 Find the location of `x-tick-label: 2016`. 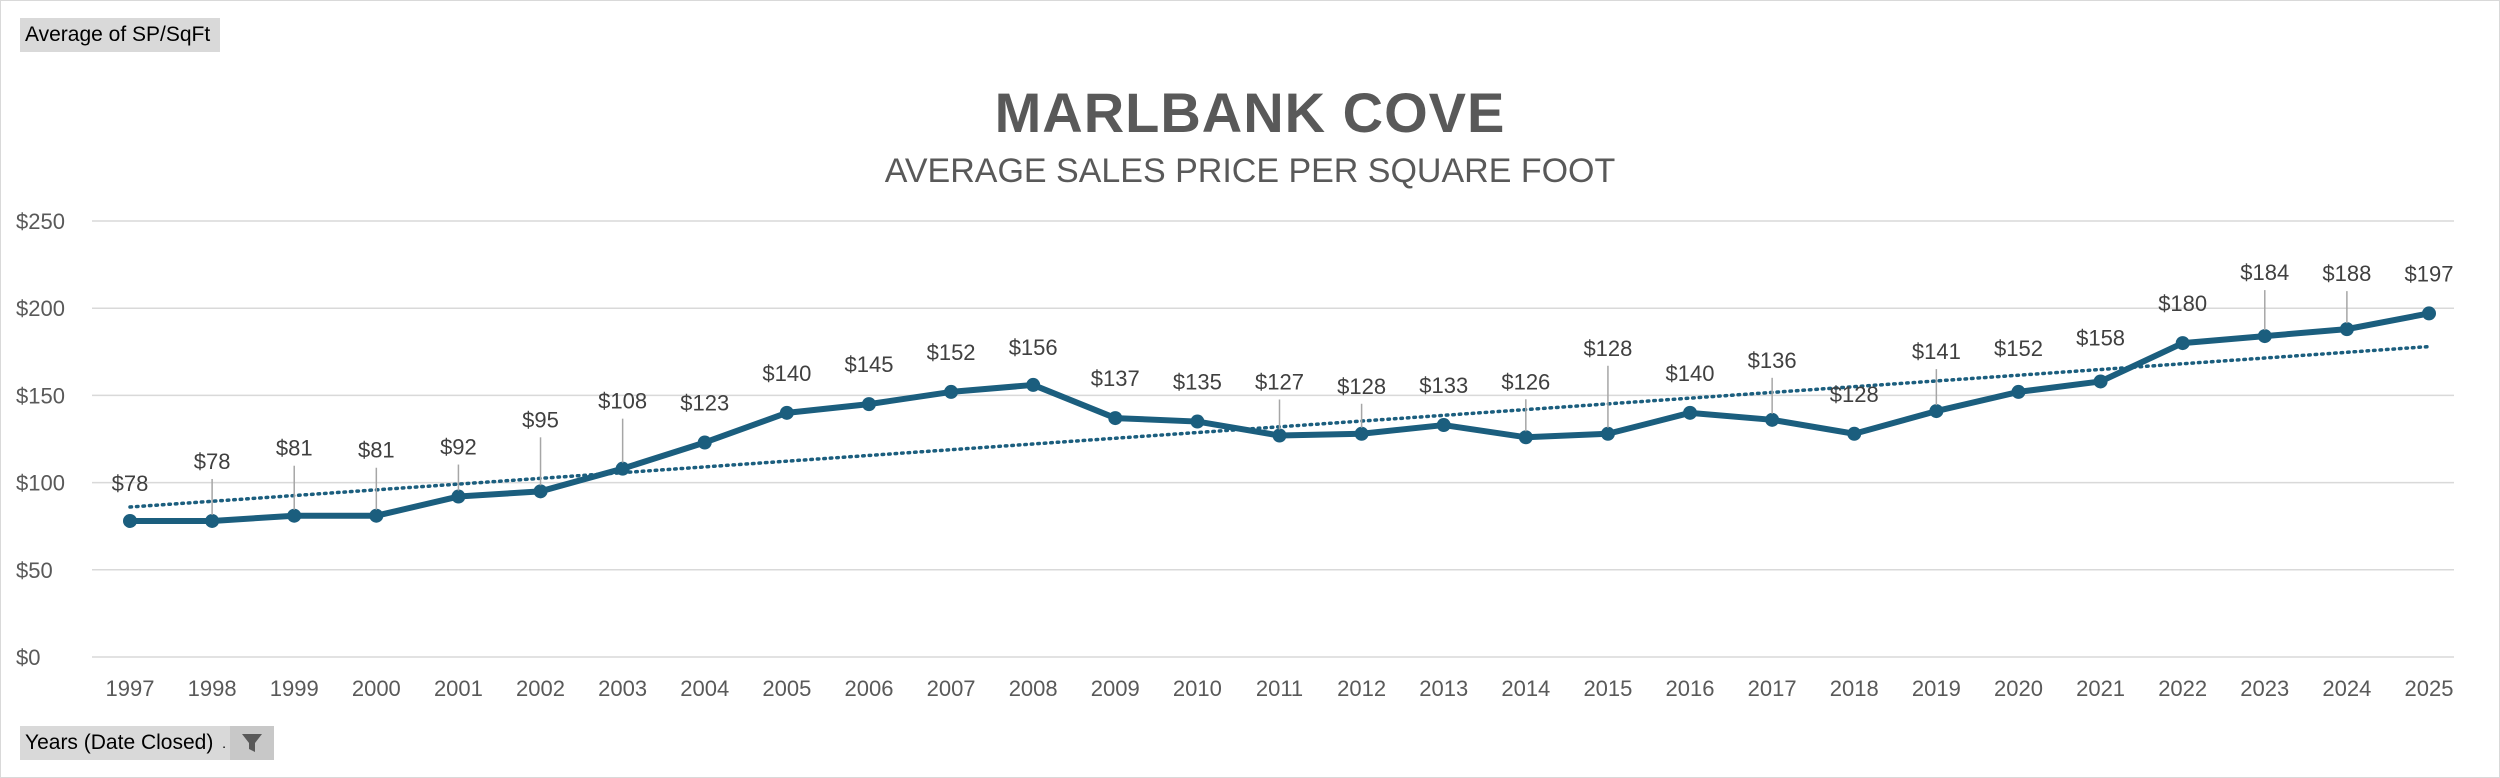

x-tick-label: 2016 is located at coordinates (1690, 688).